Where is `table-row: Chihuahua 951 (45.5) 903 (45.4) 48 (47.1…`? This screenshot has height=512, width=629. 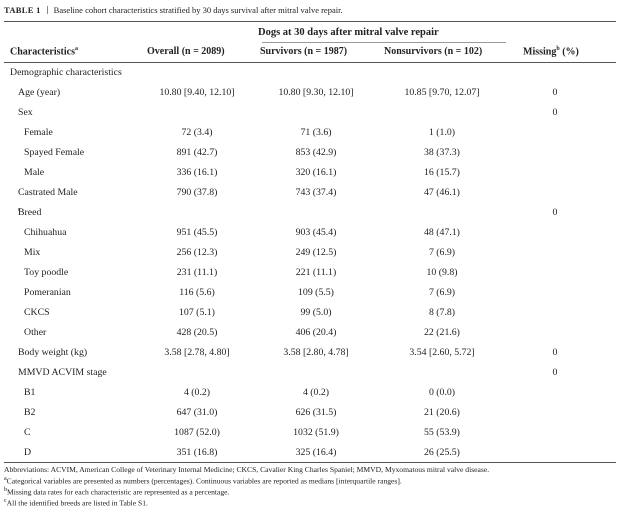
table-row: Chihuahua 951 (45.5) 903 (45.4) 48 (47.1… is located at coordinates (314, 237).